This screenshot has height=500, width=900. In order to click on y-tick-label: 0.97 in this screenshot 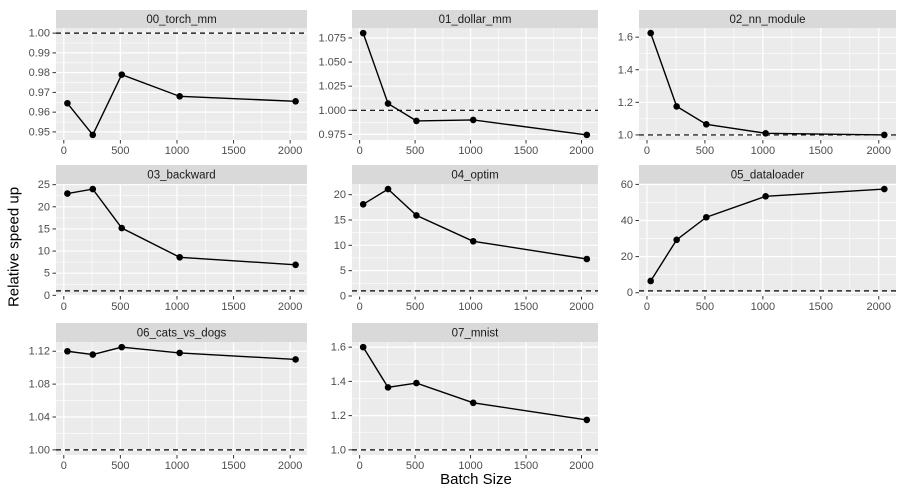, I will do `click(39, 93)`.